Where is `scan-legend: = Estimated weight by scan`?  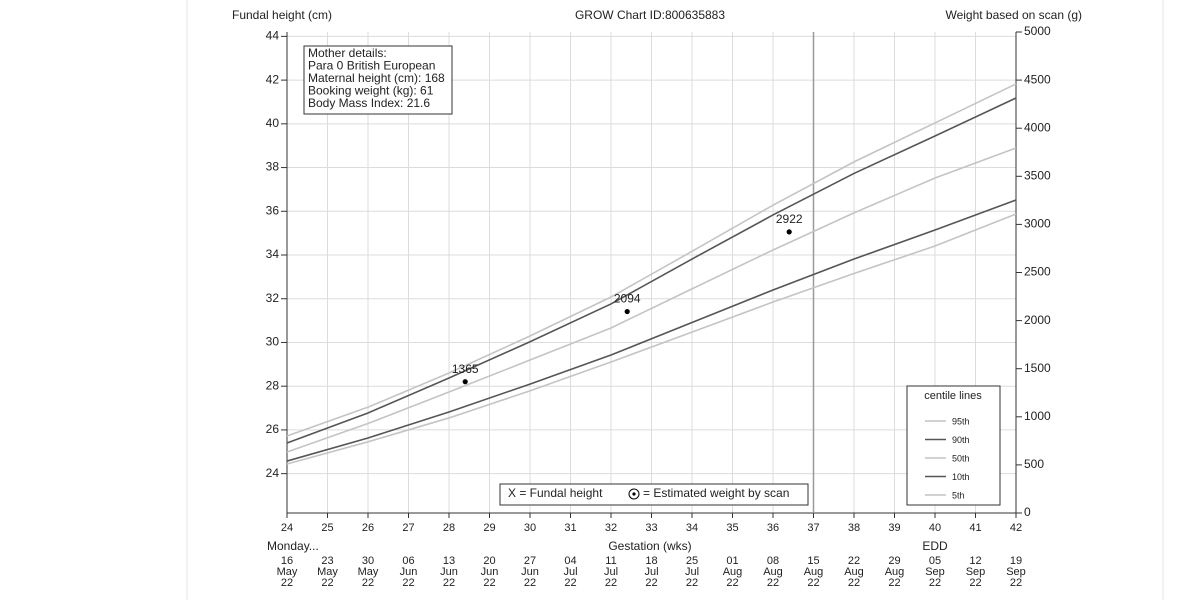 scan-legend: = Estimated weight by scan is located at coordinates (716, 493).